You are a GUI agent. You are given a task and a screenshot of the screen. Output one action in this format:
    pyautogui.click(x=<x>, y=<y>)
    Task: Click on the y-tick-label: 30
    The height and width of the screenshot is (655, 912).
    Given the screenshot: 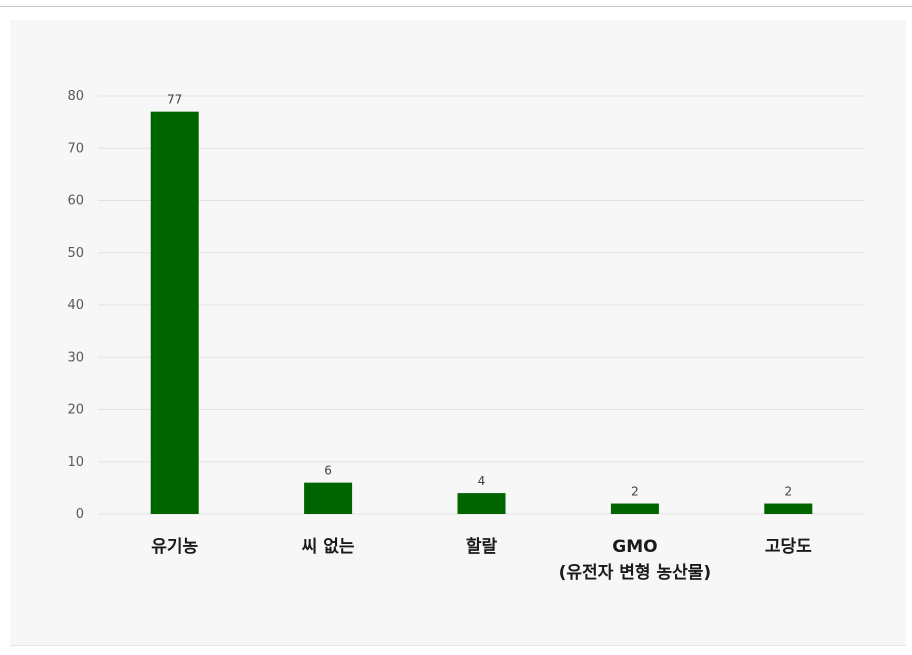 What is the action you would take?
    pyautogui.click(x=75, y=357)
    